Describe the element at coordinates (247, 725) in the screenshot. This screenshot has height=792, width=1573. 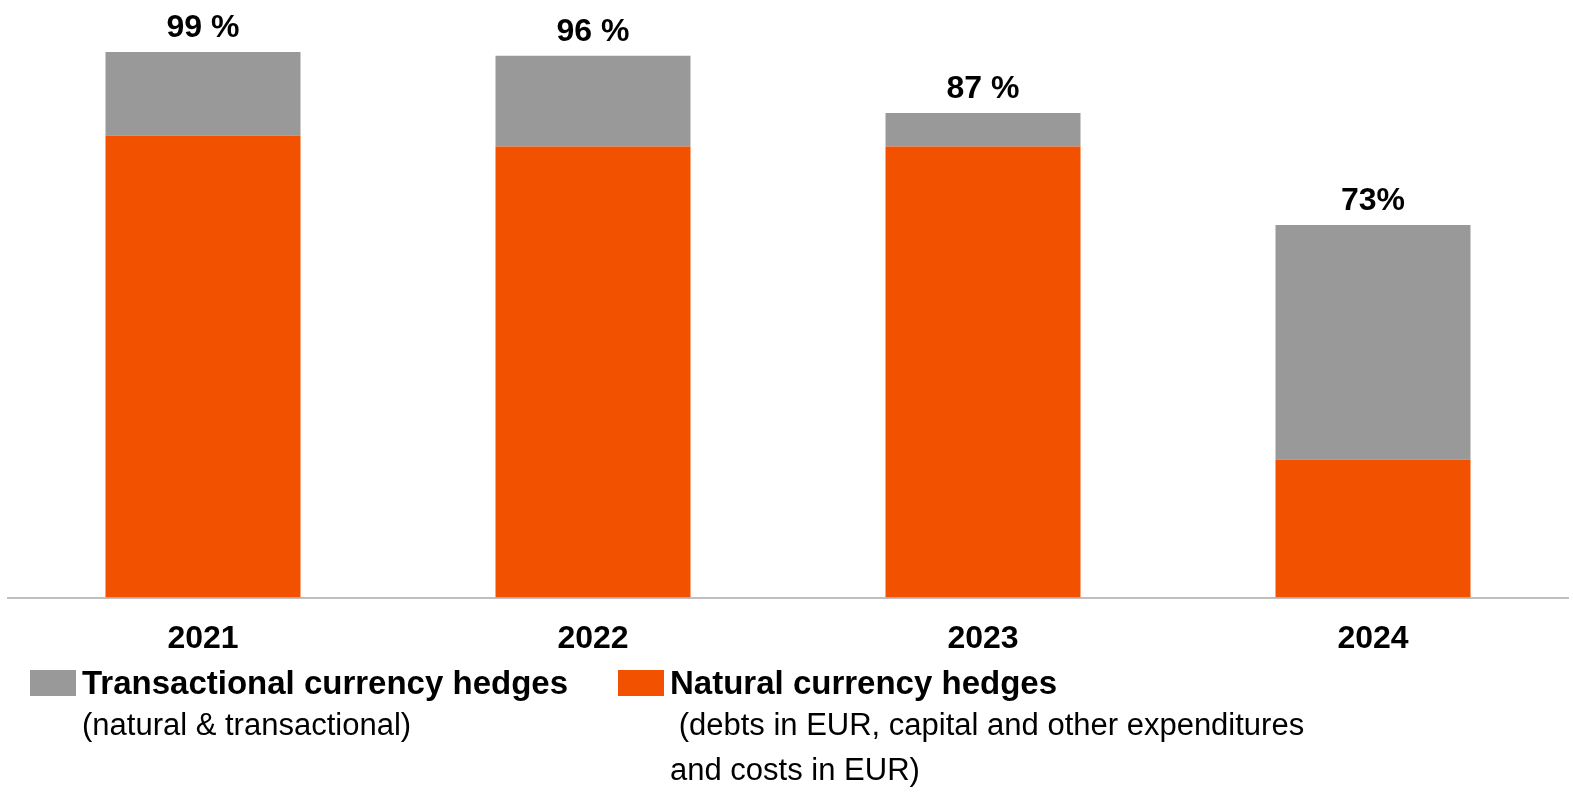
I see `text: (natural & transactional)` at that location.